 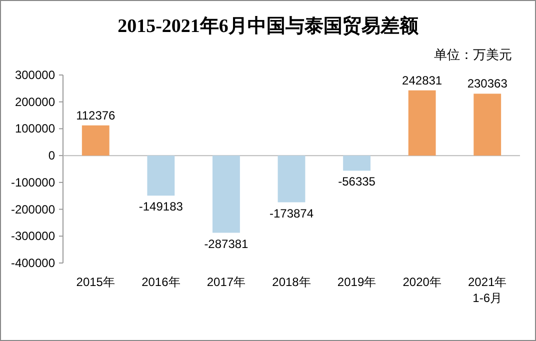 What do you see at coordinates (95, 282) in the screenshot?
I see `x-tick-label: 2015年` at bounding box center [95, 282].